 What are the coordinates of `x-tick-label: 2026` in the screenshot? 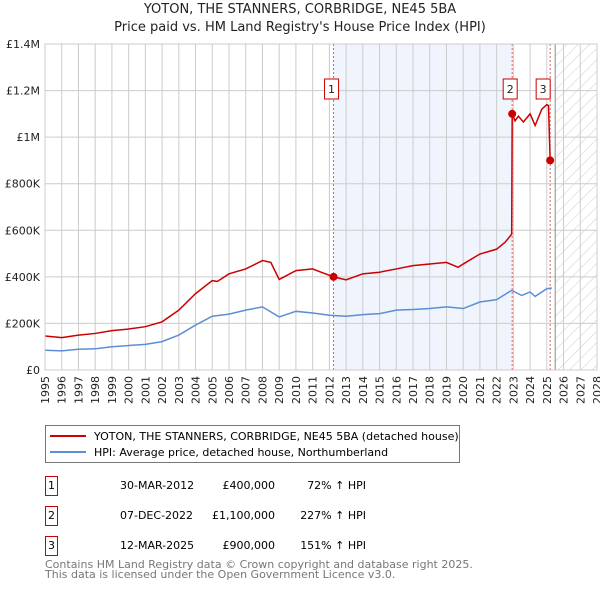 It's located at (564, 390).